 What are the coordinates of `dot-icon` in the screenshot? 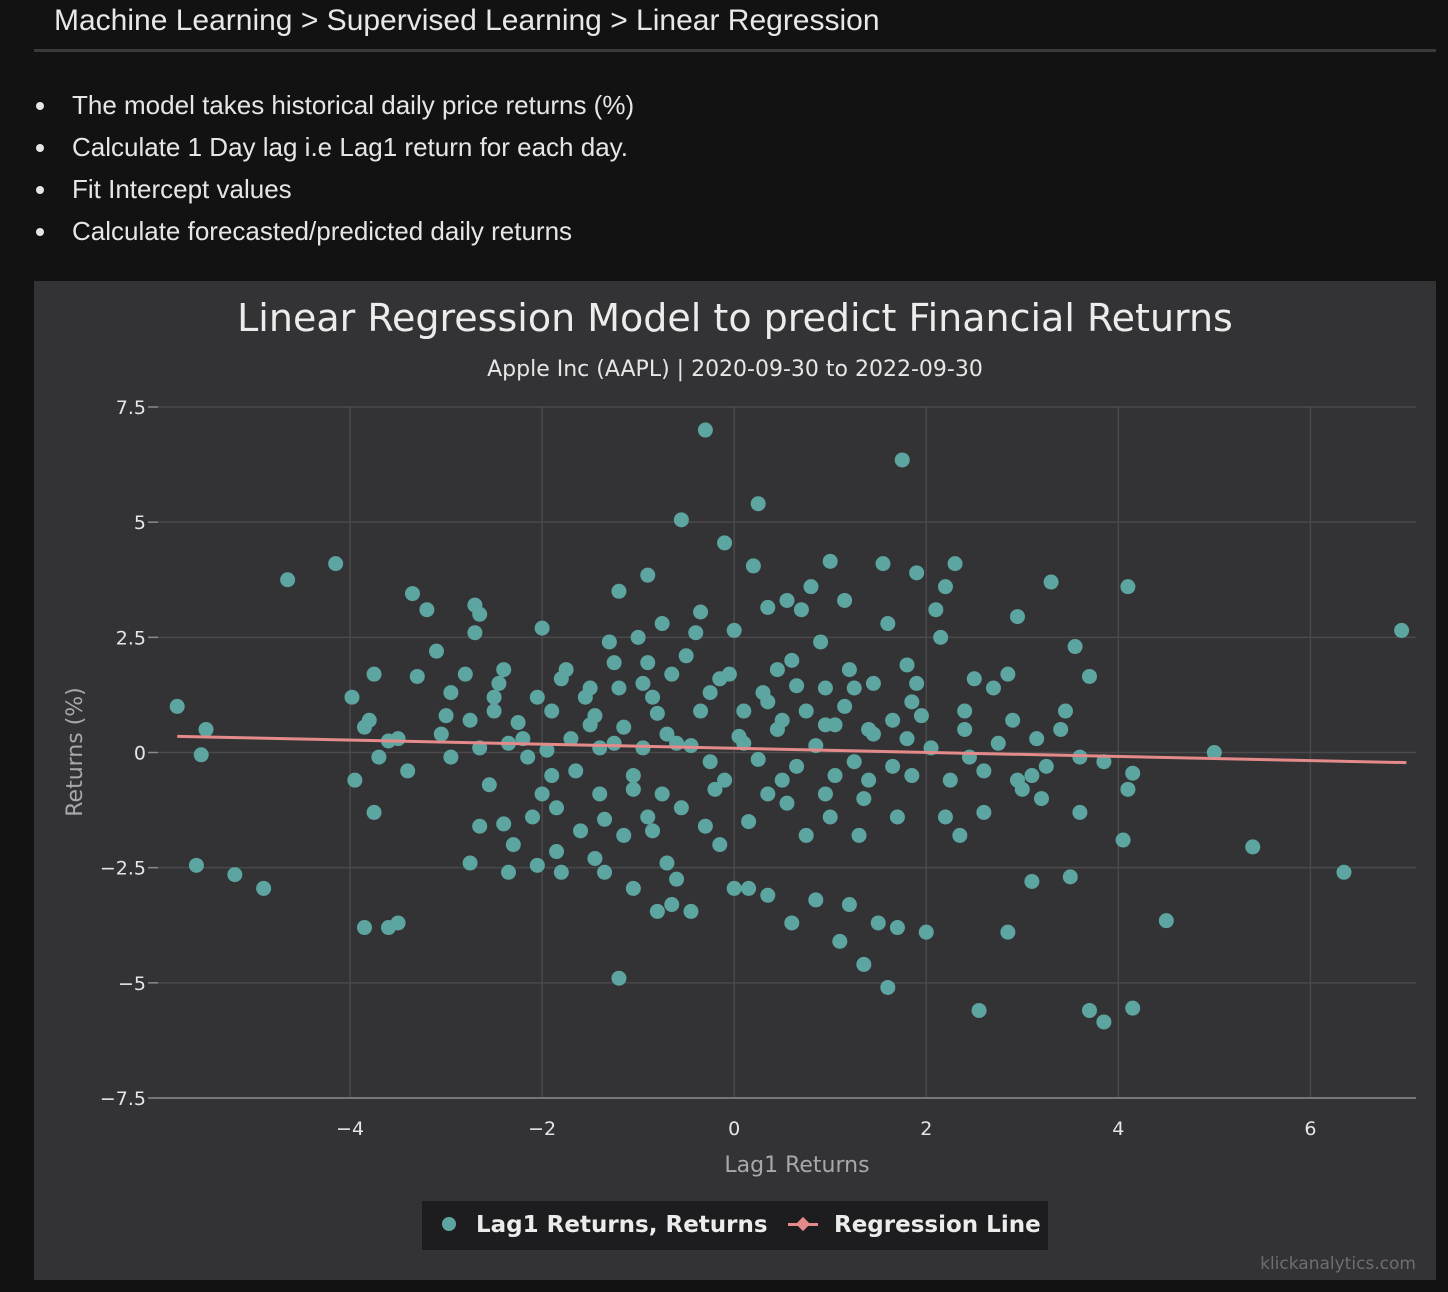 It's located at (449, 1223).